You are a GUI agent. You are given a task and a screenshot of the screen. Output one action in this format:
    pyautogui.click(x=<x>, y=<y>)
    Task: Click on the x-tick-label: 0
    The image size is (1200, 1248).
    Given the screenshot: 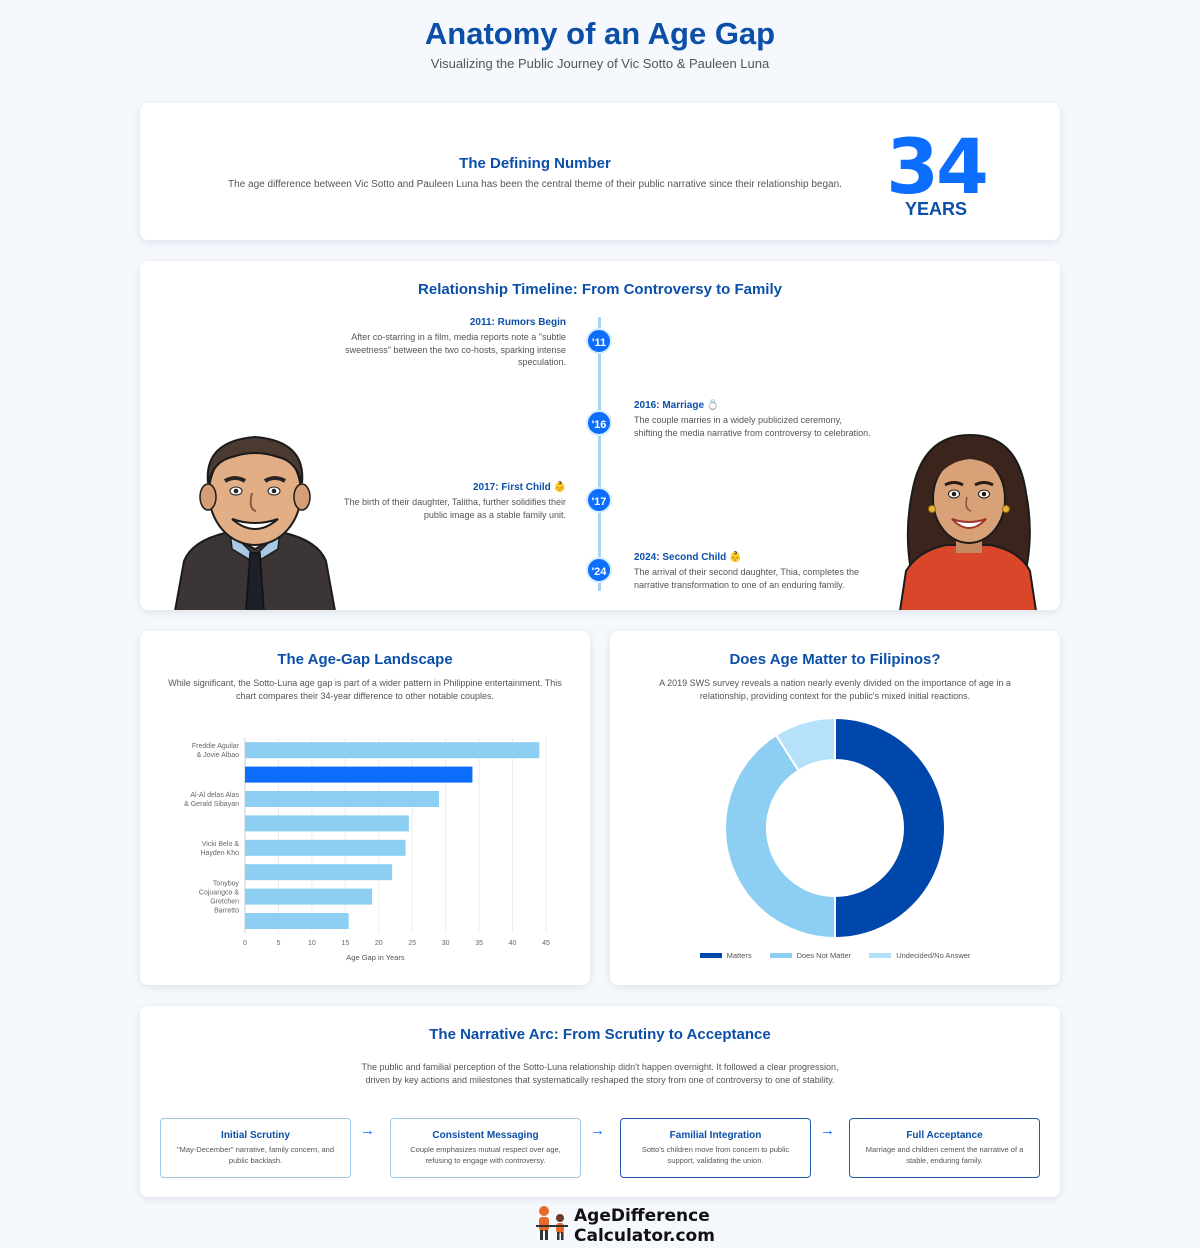 What is the action you would take?
    pyautogui.click(x=245, y=943)
    